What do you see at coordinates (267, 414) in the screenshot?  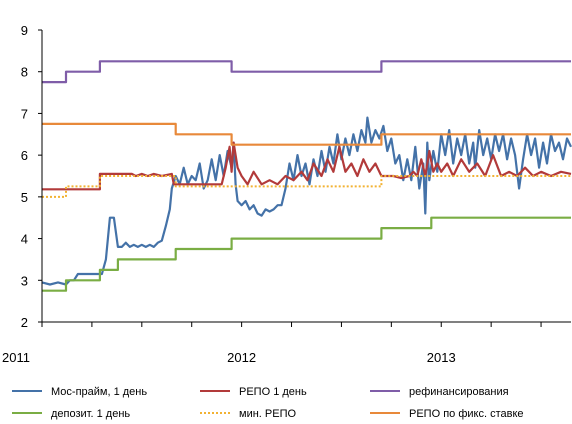 I see `legend-label: мин. РЕПО` at bounding box center [267, 414].